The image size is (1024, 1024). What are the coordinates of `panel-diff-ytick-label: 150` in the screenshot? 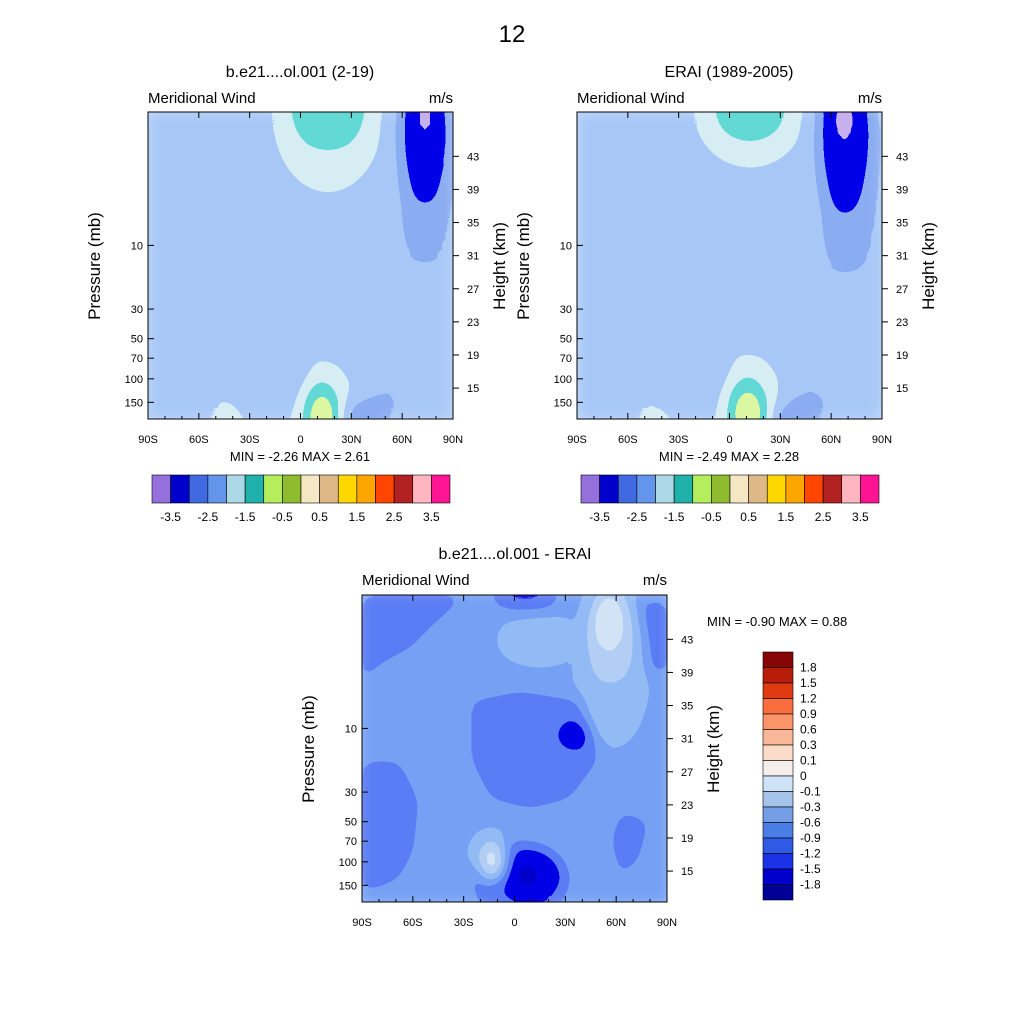 It's located at (348, 886).